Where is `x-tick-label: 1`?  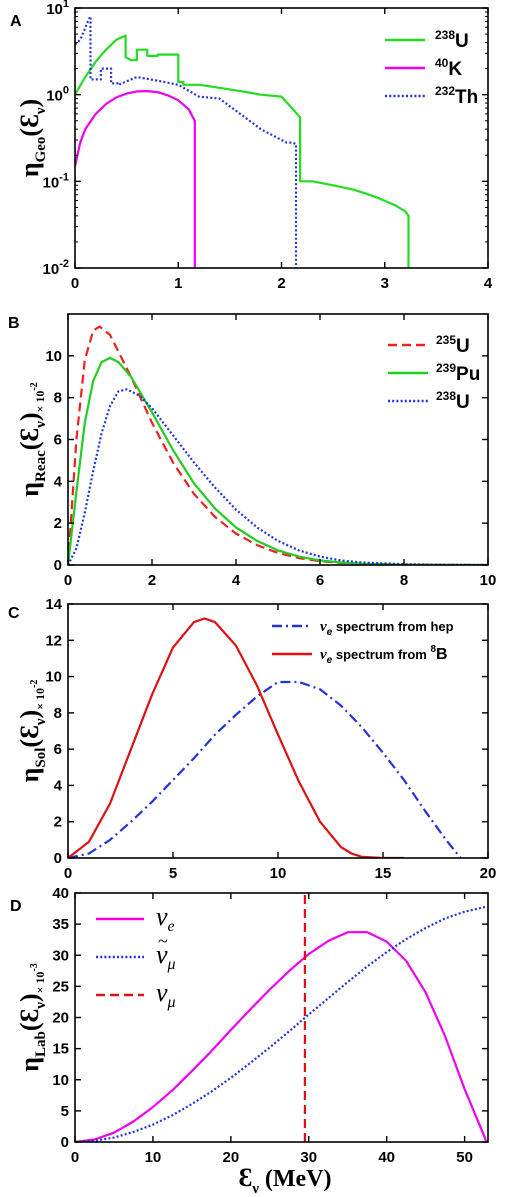 x-tick-label: 1 is located at coordinates (178, 283).